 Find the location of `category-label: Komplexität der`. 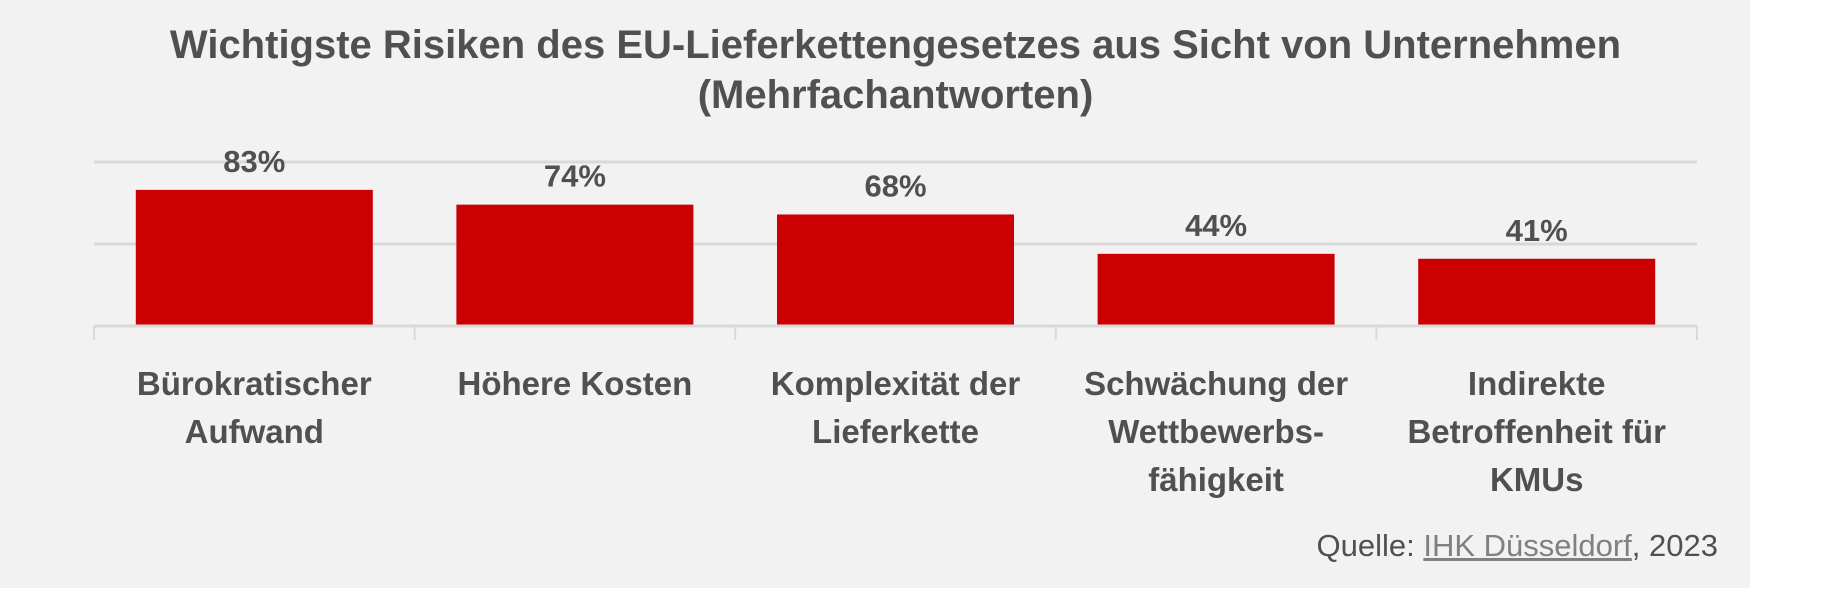

category-label: Komplexität der is located at coordinates (896, 383).